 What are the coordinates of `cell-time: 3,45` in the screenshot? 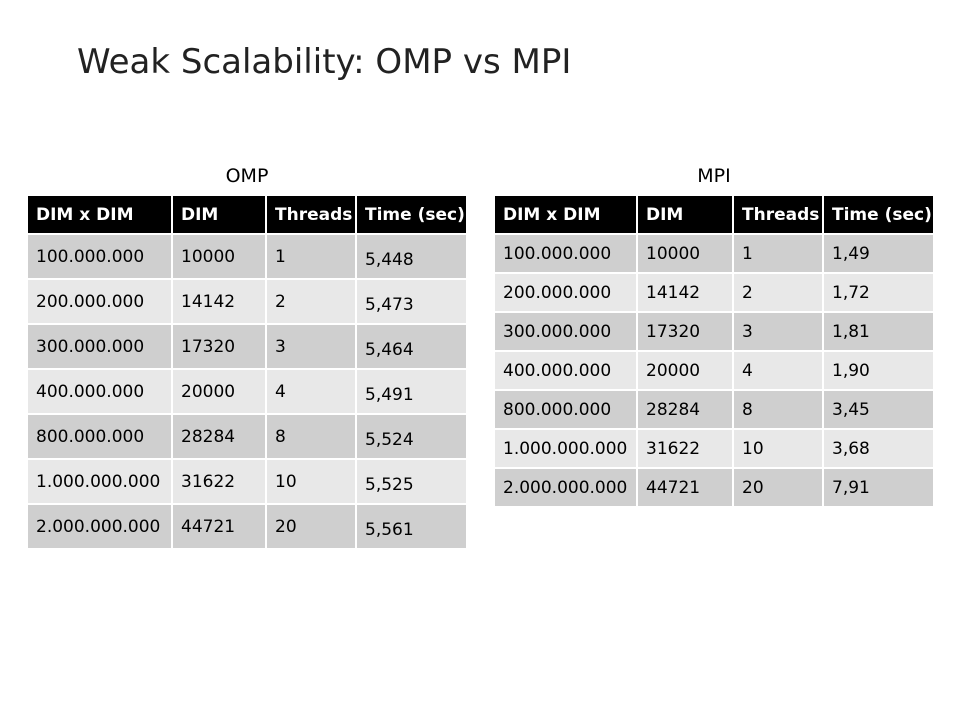 It's located at (878, 409).